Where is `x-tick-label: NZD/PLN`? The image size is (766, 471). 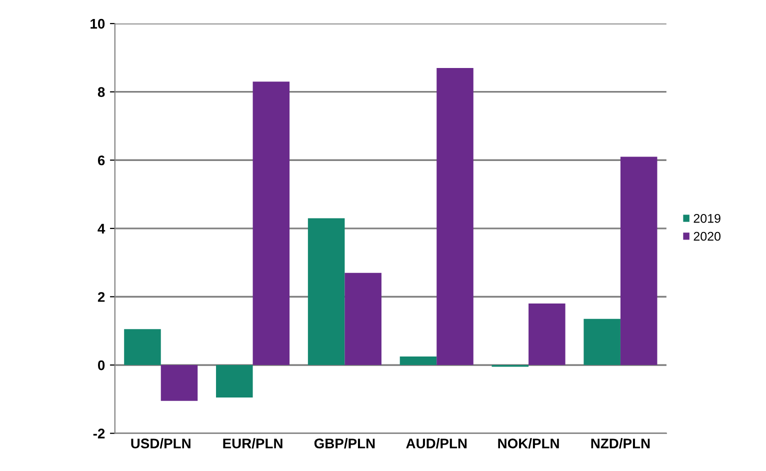 x-tick-label: NZD/PLN is located at coordinates (620, 443).